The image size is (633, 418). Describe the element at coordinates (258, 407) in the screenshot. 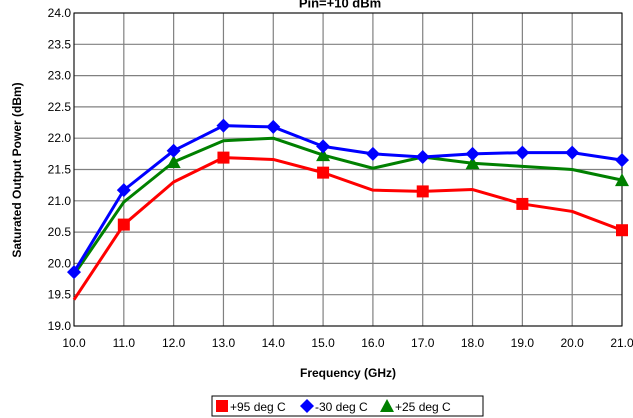

I see `legend-label: +95 deg C` at that location.